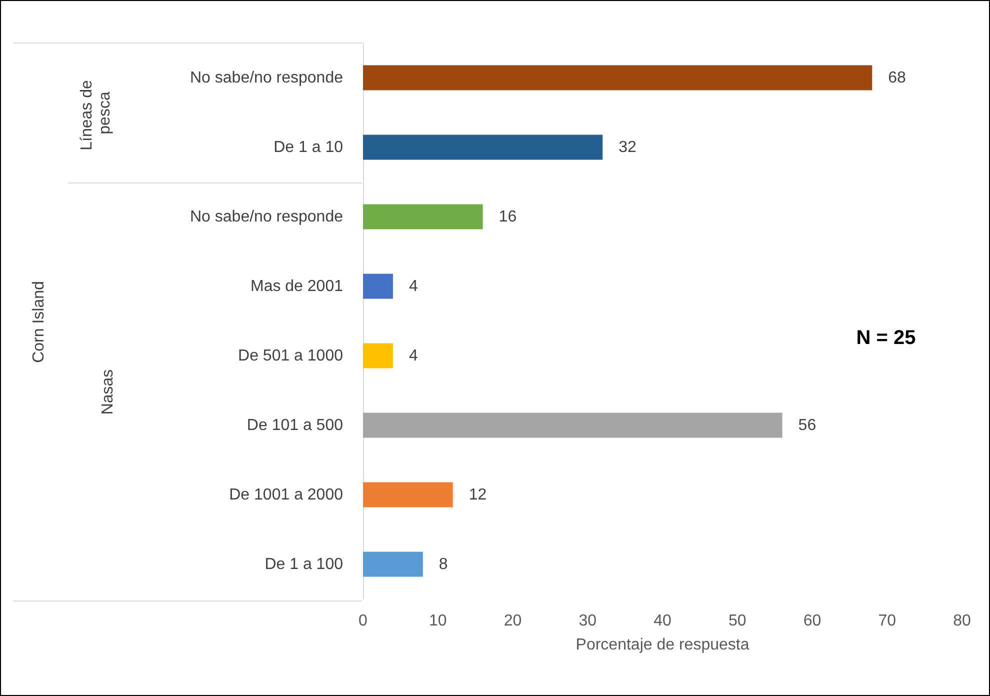  I want to click on data-label: 56, so click(807, 425).